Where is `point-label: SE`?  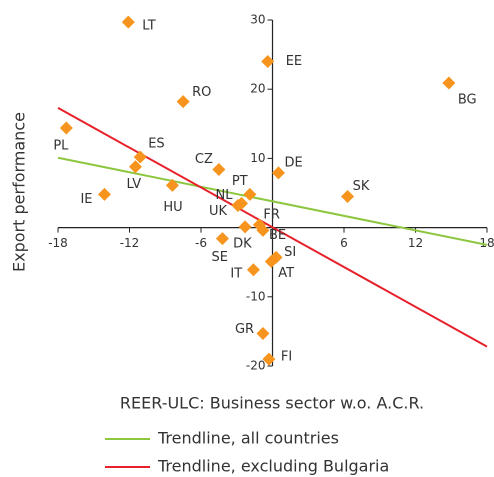 point-label: SE is located at coordinates (219, 257).